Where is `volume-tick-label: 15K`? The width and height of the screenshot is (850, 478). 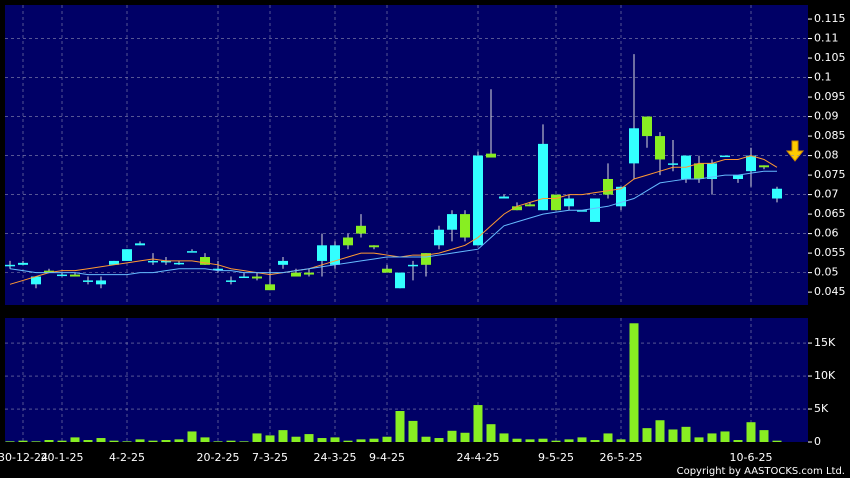 volume-tick-label: 15K is located at coordinates (825, 342).